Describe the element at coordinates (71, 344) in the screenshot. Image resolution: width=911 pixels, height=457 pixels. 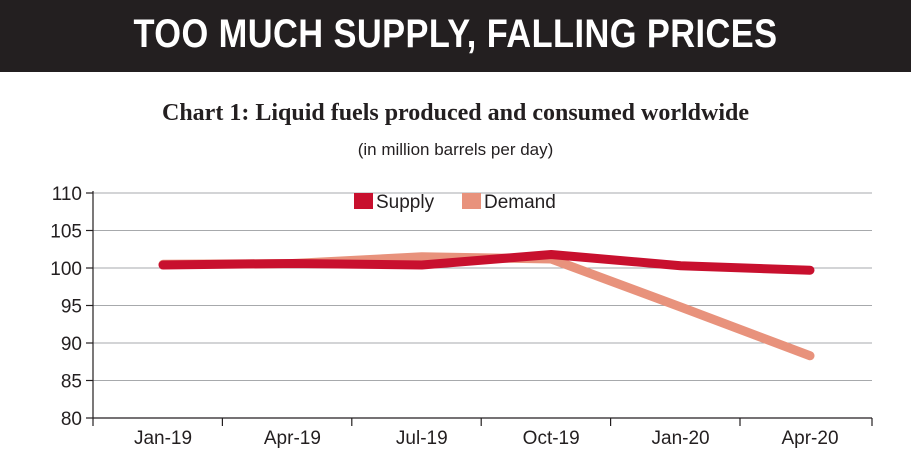
I see `y-tick-label: 90` at that location.